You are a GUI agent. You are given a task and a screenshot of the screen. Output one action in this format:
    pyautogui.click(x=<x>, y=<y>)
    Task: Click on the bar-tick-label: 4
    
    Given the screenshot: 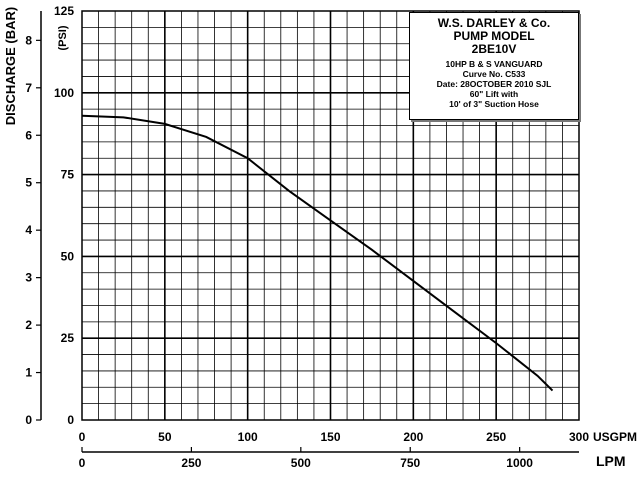 What is the action you would take?
    pyautogui.click(x=28, y=230)
    